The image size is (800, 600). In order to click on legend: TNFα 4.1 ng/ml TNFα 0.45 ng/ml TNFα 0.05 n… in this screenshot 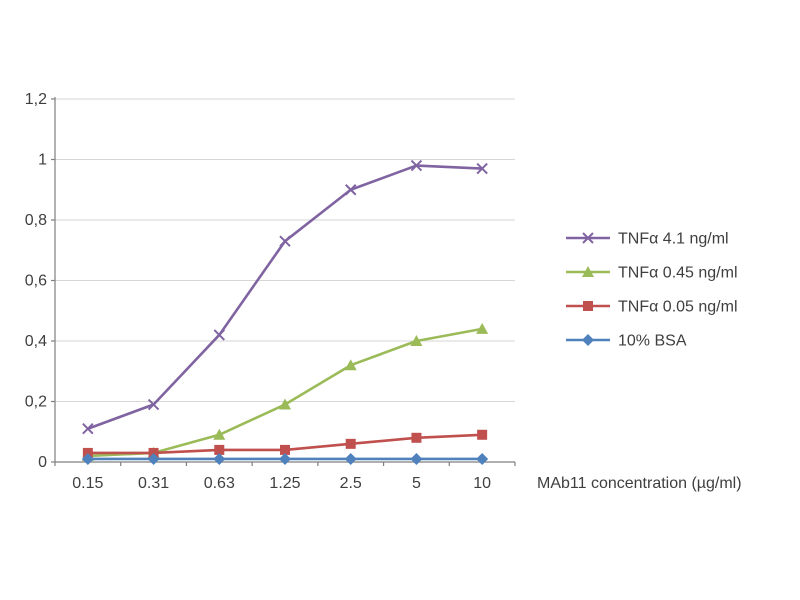, I will do `click(652, 290)`.